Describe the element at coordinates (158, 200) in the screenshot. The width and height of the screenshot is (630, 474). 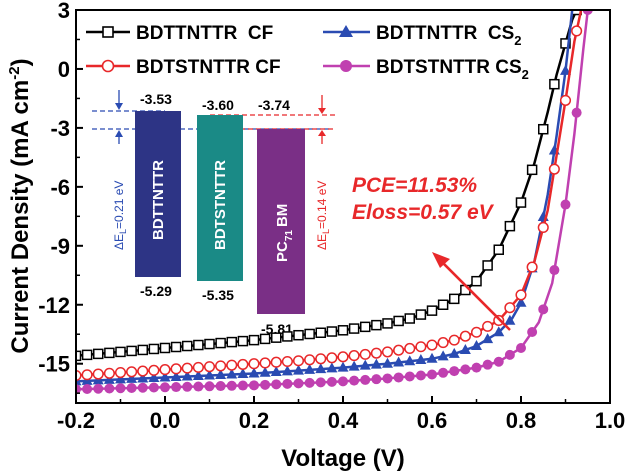
I see `bar-label-bdttnttr: BDTTNTTR` at that location.